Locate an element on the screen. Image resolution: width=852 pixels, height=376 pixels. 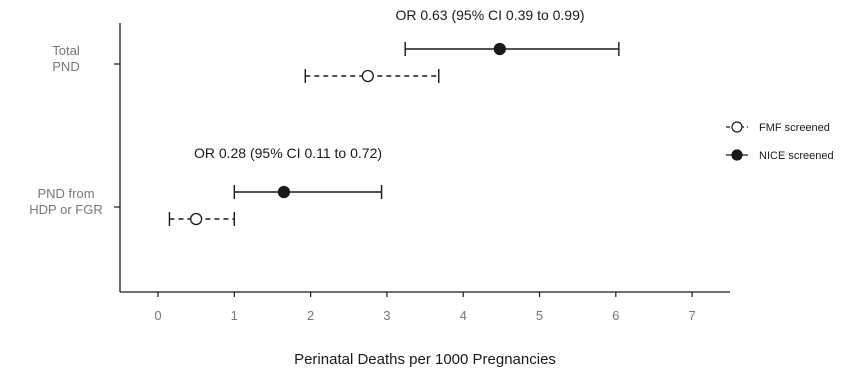
x-tick-label: 1 is located at coordinates (234, 315).